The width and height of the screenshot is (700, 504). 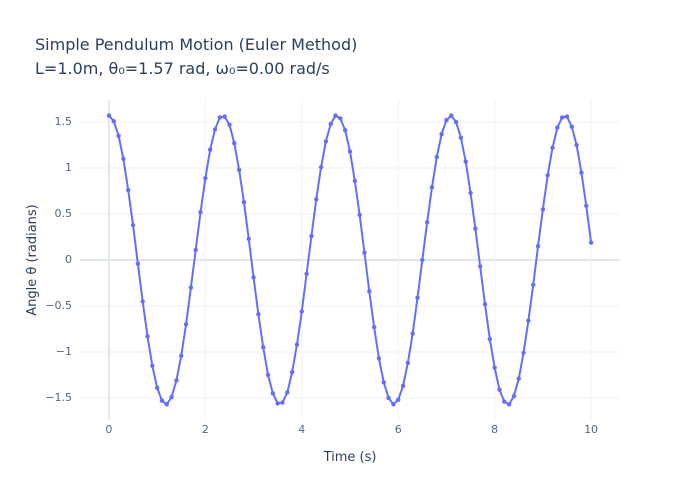 I want to click on chart-subtitle: L=1.0m, θ₀=1.57 rad, ω₀=0.00 rad/s, so click(x=182, y=68).